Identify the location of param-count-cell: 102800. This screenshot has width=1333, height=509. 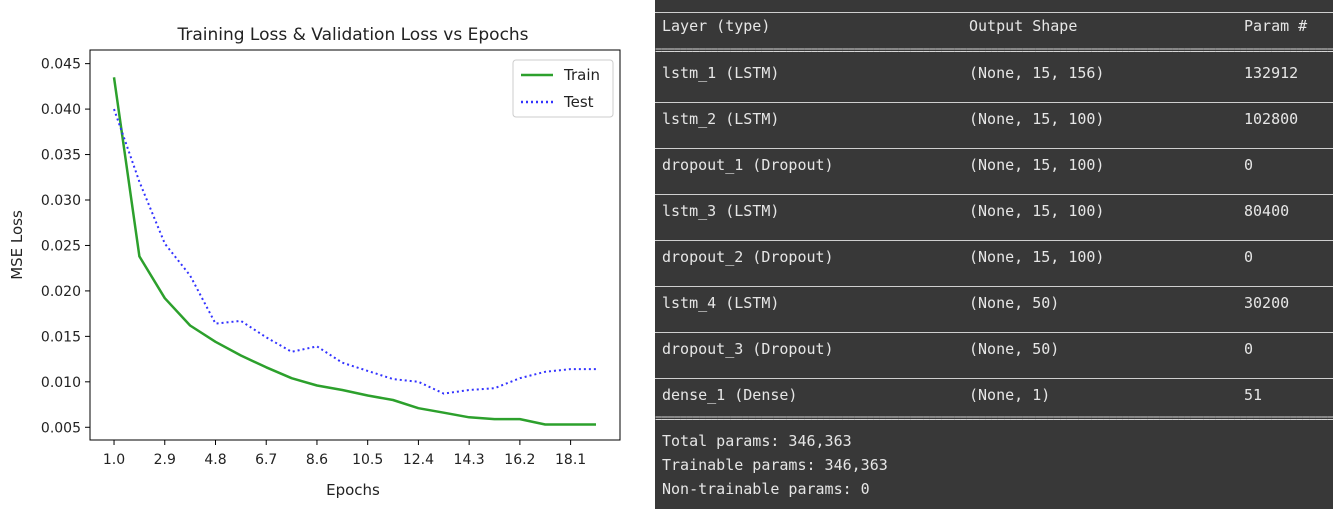
(1271, 119).